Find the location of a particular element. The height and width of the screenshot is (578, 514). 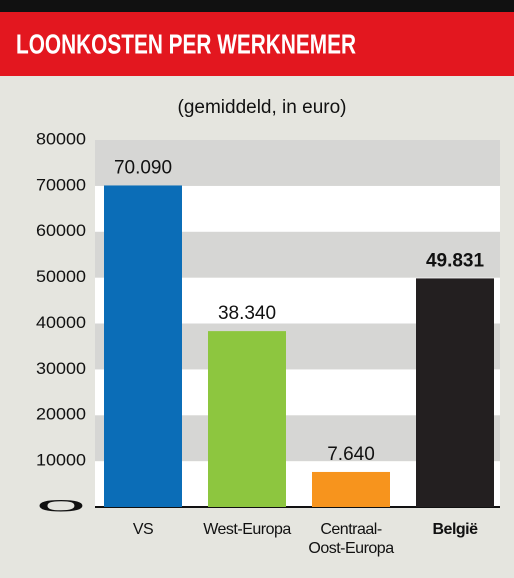

grid-band is located at coordinates (297, 163).